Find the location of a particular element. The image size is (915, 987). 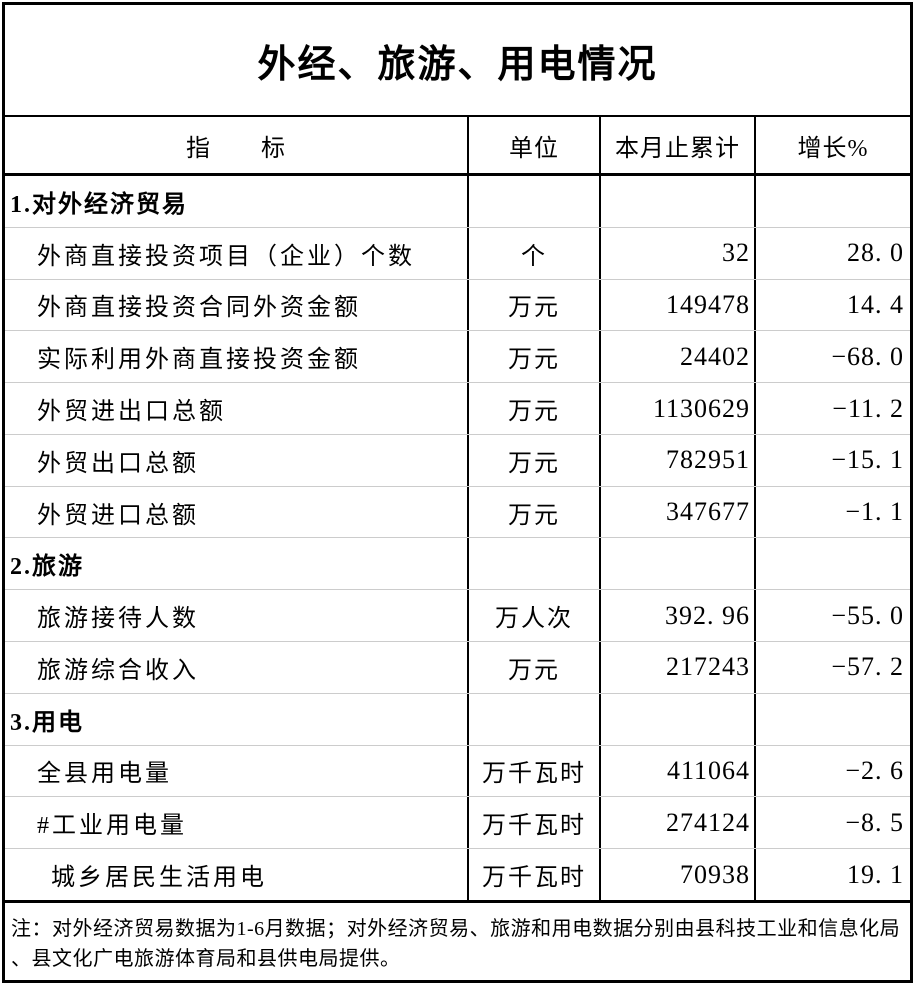

table-row-section: 1.对外经济贸易 is located at coordinates (457, 202).